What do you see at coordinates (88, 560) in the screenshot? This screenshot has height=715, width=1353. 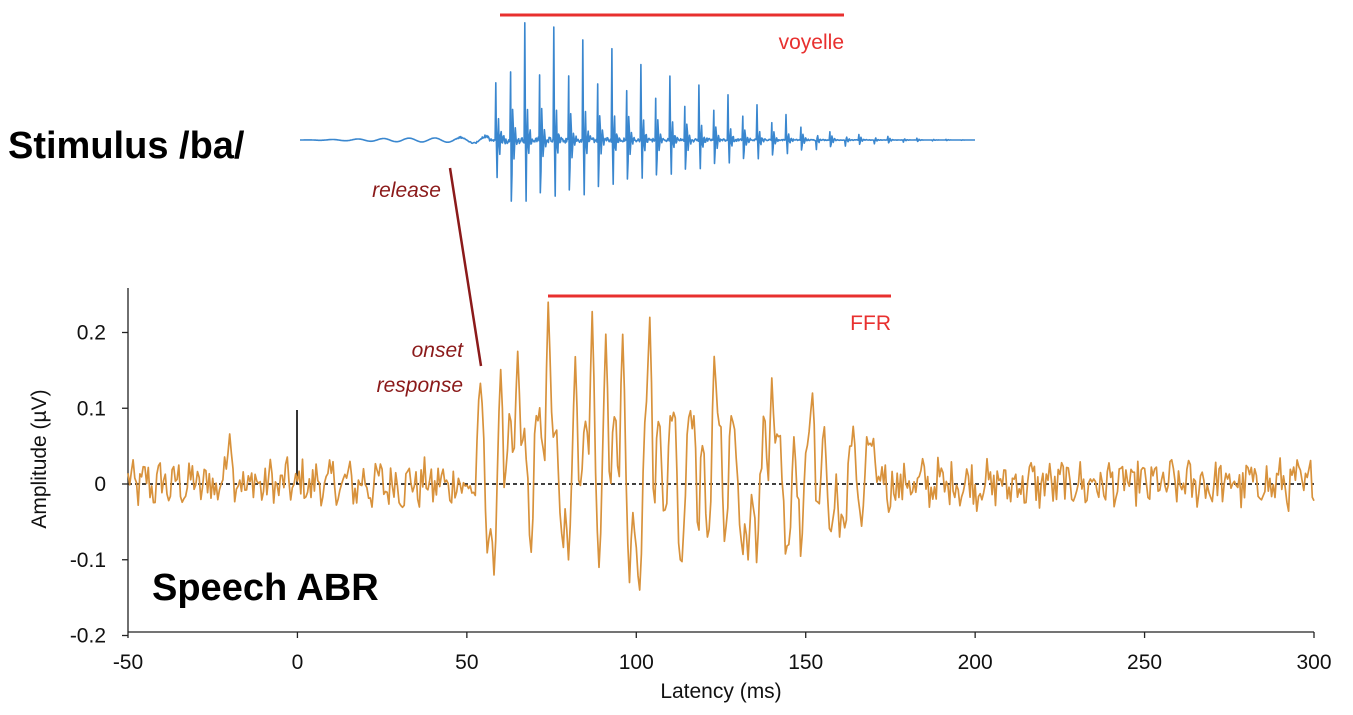 I see `y-tick-label: -0.1` at bounding box center [88, 560].